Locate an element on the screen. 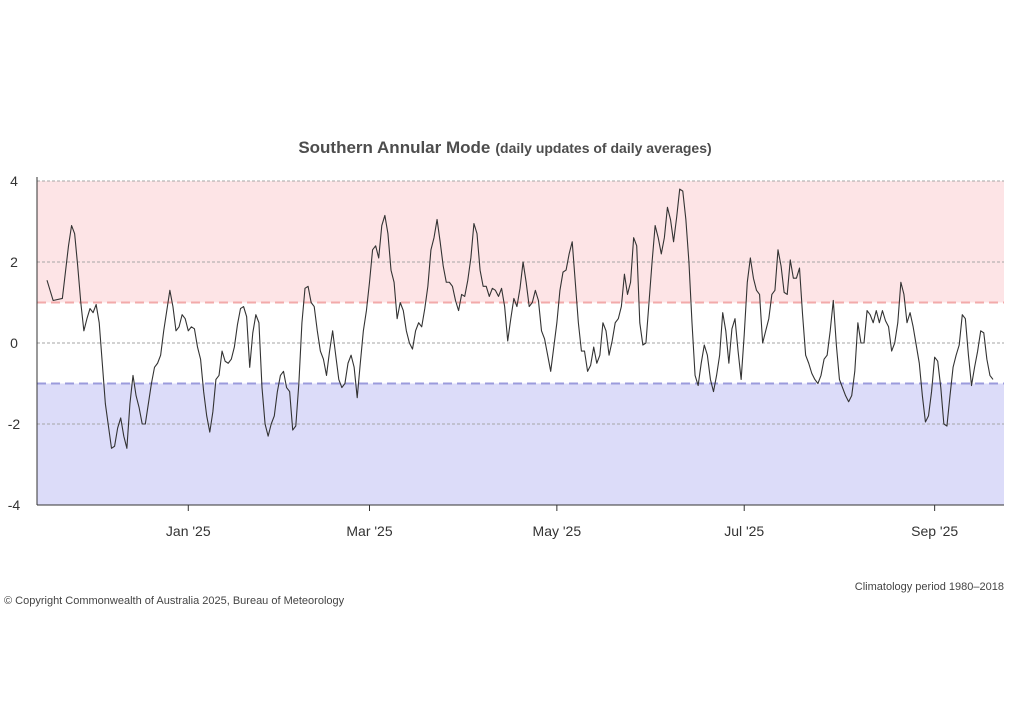  y-axis-ticks: 4 2 0 -2 -4 is located at coordinates (14, 343).